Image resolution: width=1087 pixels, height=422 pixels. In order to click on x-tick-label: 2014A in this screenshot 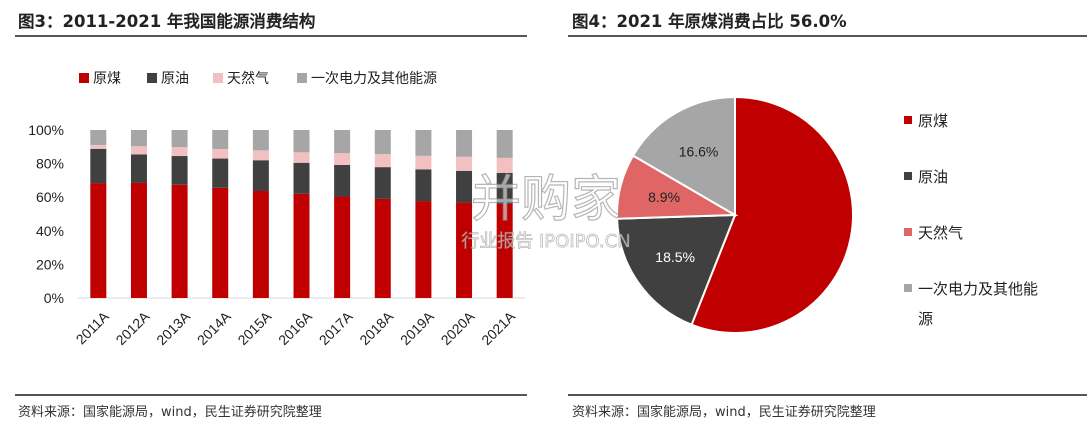, I will do `click(214, 328)`.